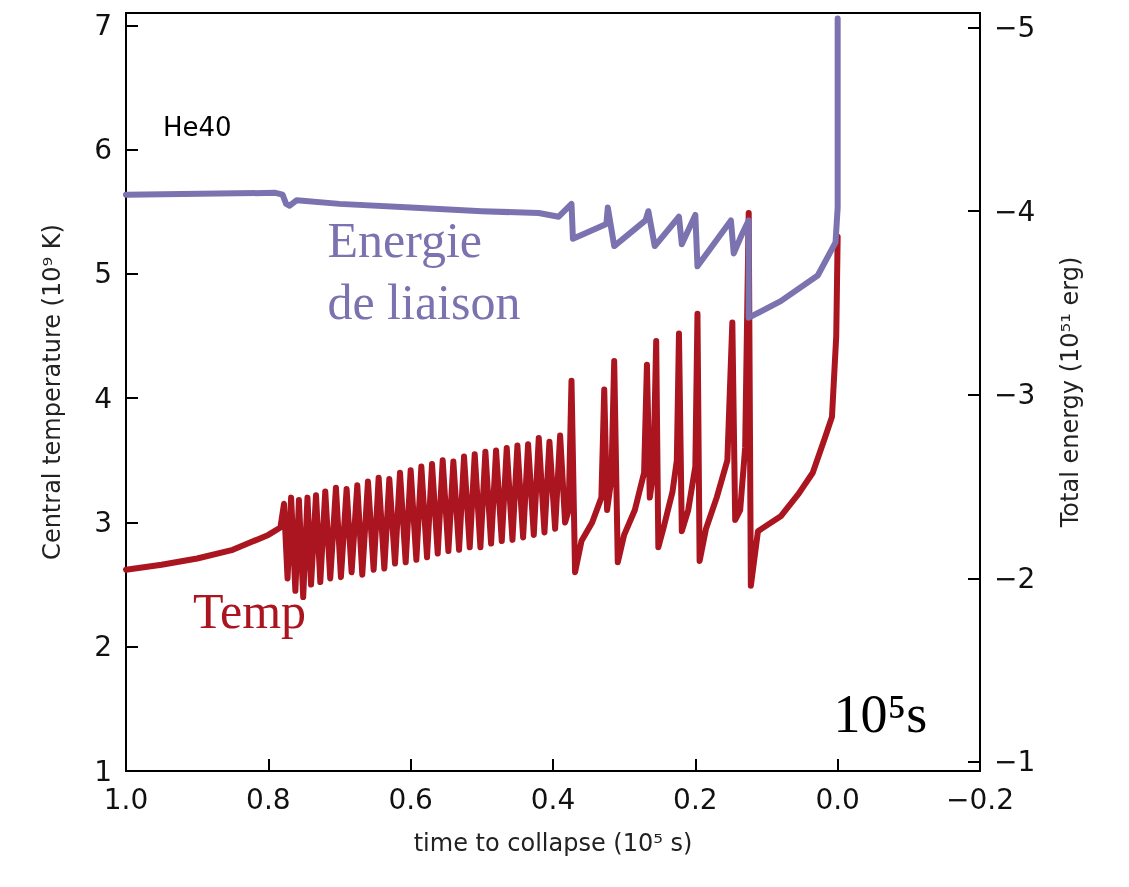  I want to click on x-tick-label: 0.4, so click(553, 799).